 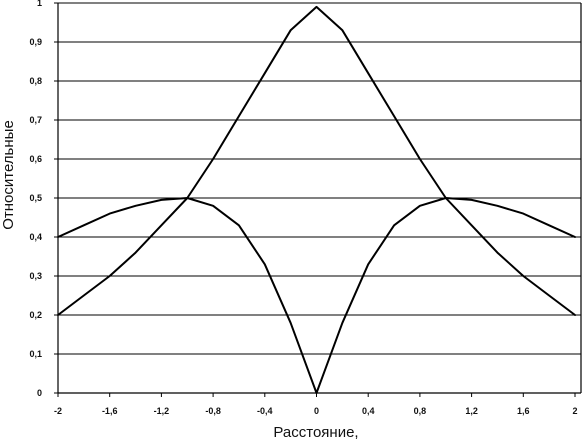 What do you see at coordinates (35, 159) in the screenshot?
I see `y-tick-label: 0,6` at bounding box center [35, 159].